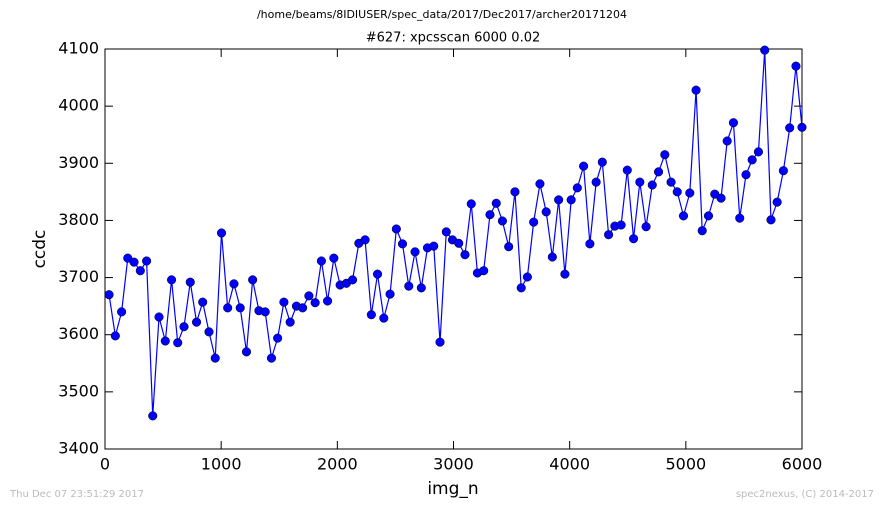 The width and height of the screenshot is (884, 509). I want to click on x-tick-label: 6000, so click(802, 464).